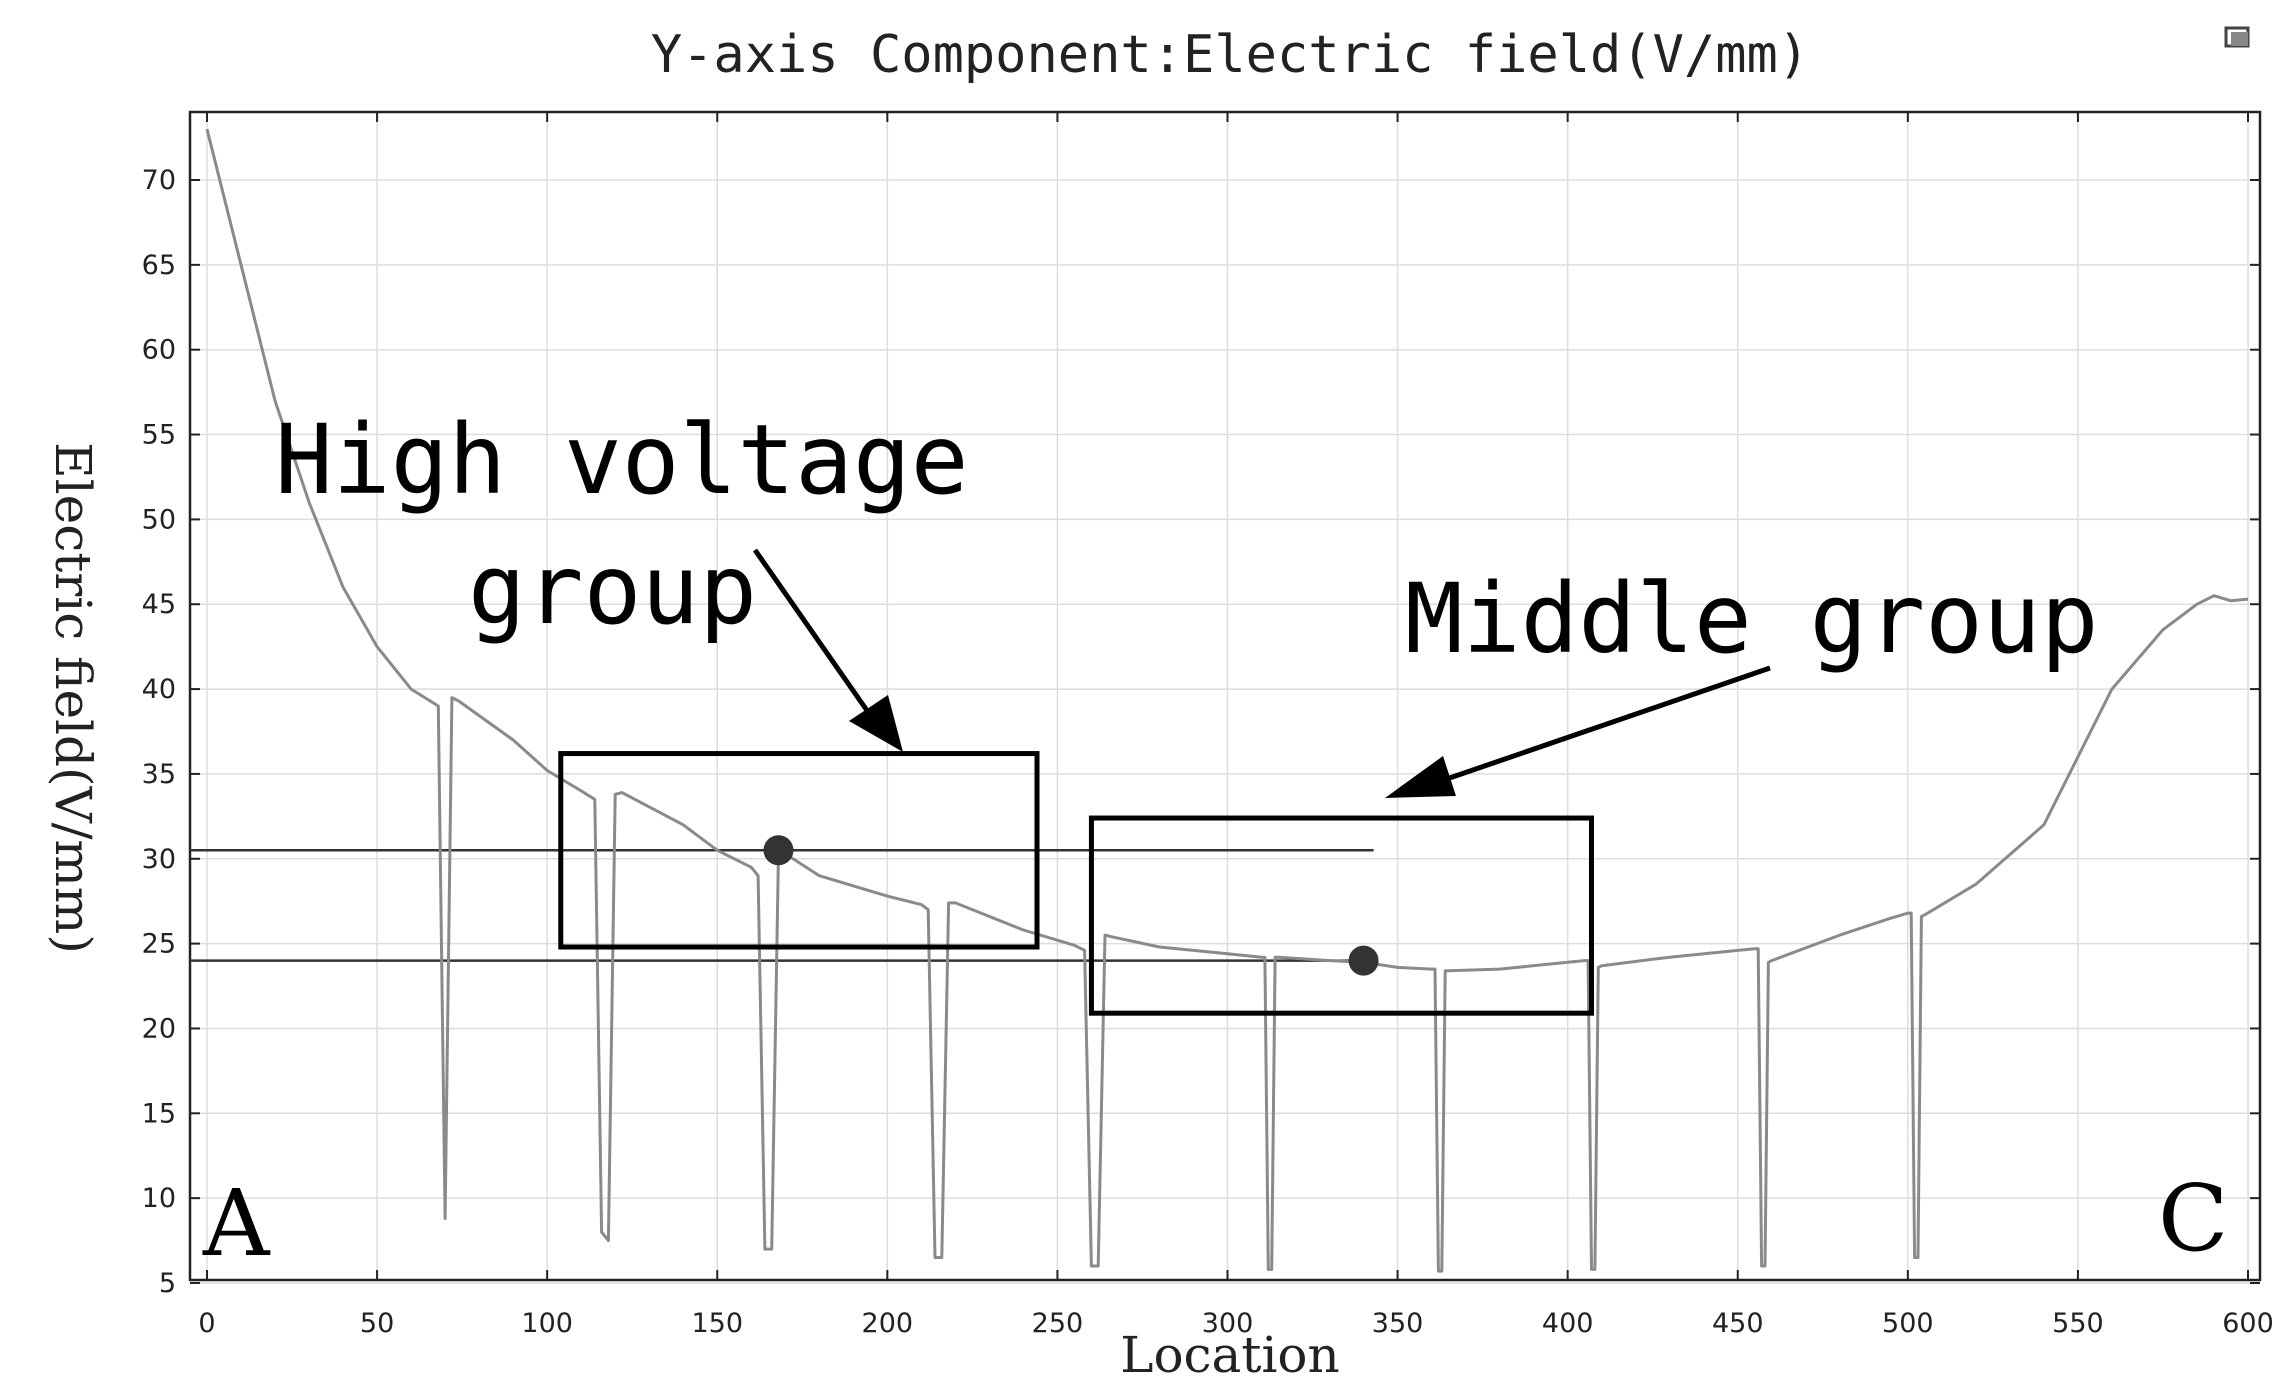 This screenshot has width=2295, height=1393. I want to click on x-tick-label: 550, so click(2078, 1323).